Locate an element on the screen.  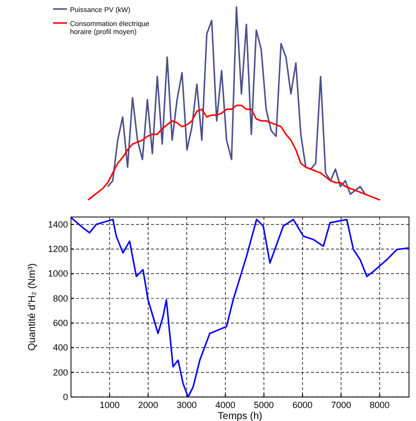
y-tick-label: 1400 is located at coordinates (58, 224).